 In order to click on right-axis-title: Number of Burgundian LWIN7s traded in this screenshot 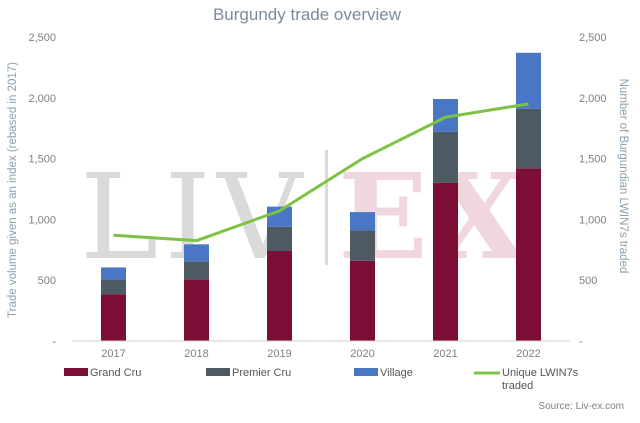, I will do `click(623, 176)`.